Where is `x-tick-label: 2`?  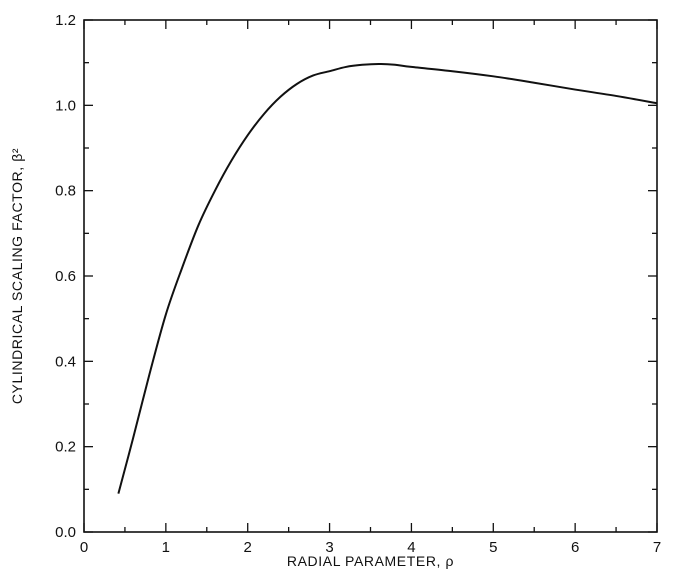 x-tick-label: 2 is located at coordinates (248, 547).